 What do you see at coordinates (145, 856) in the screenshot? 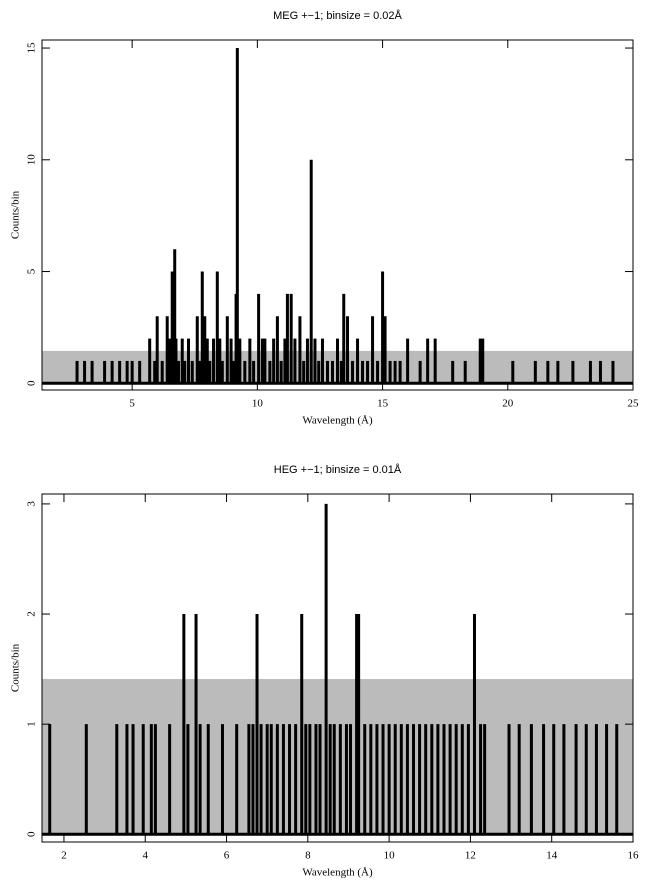
I see `x-tick-label: 4` at bounding box center [145, 856].